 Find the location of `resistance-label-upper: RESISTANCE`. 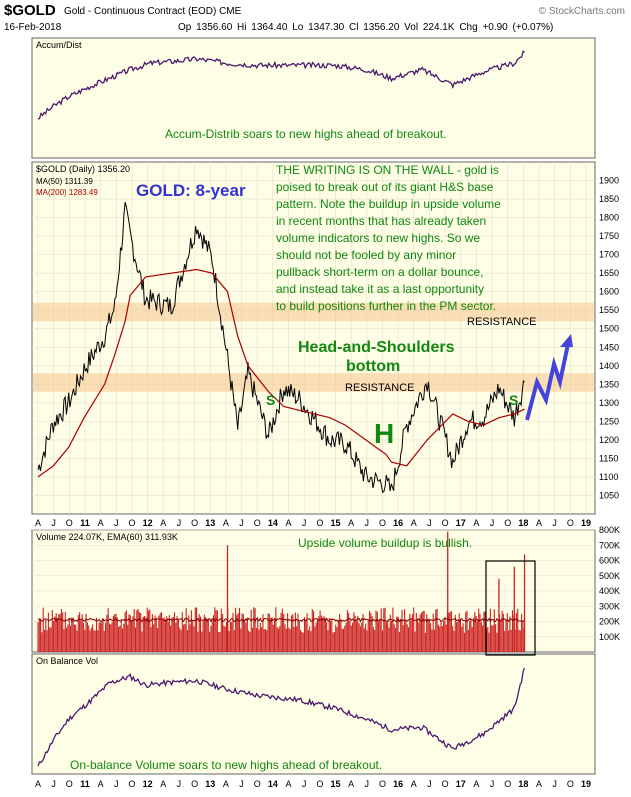

resistance-label-upper: RESISTANCE is located at coordinates (501, 322).